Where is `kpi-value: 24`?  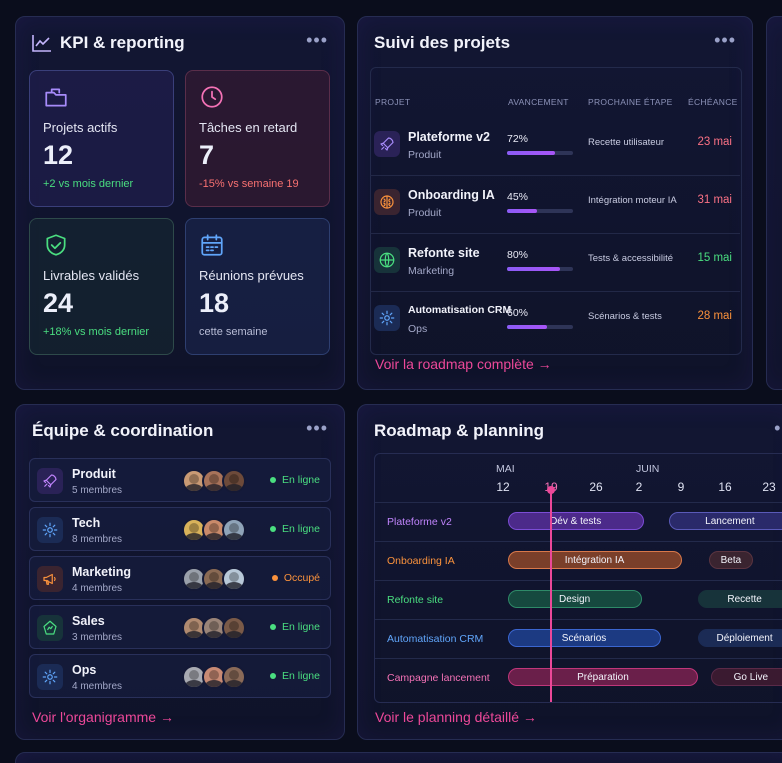
kpi-value: 24 is located at coordinates (58, 303).